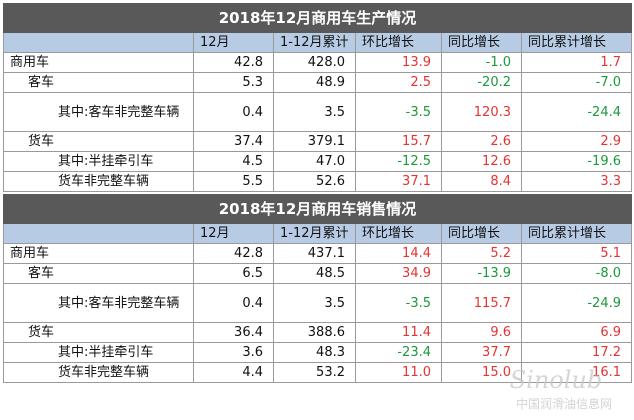 Image resolution: width=634 pixels, height=420 pixels. What do you see at coordinates (398, 372) in the screenshot?
I see `mom-cell: 11.0` at bounding box center [398, 372].